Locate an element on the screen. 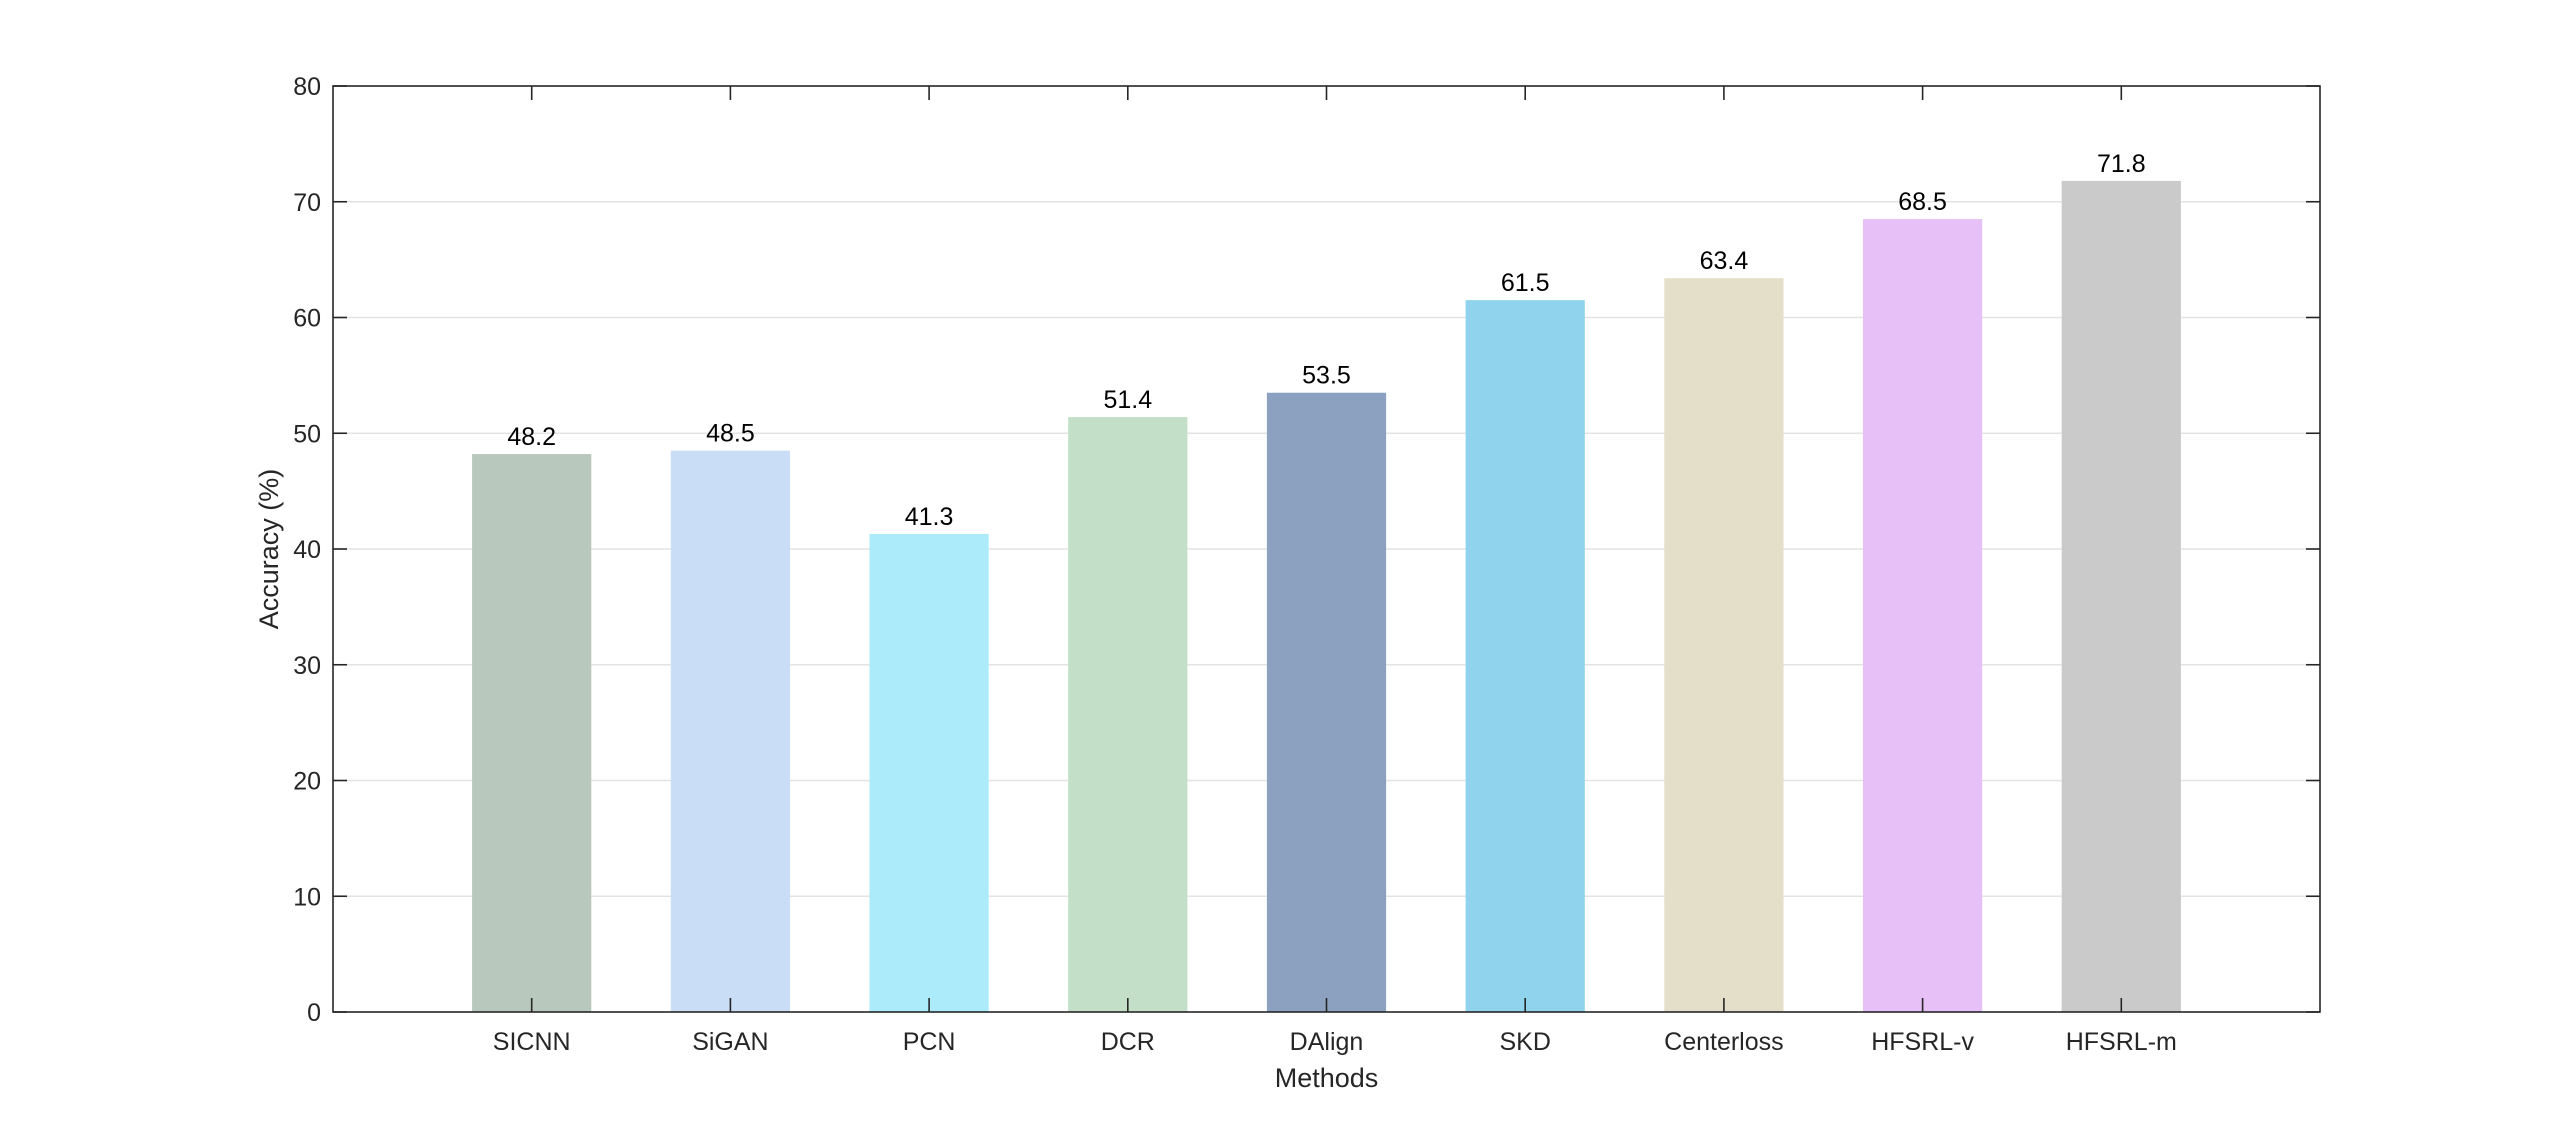 The height and width of the screenshot is (1135, 2560). bar-sicnn is located at coordinates (532, 733).